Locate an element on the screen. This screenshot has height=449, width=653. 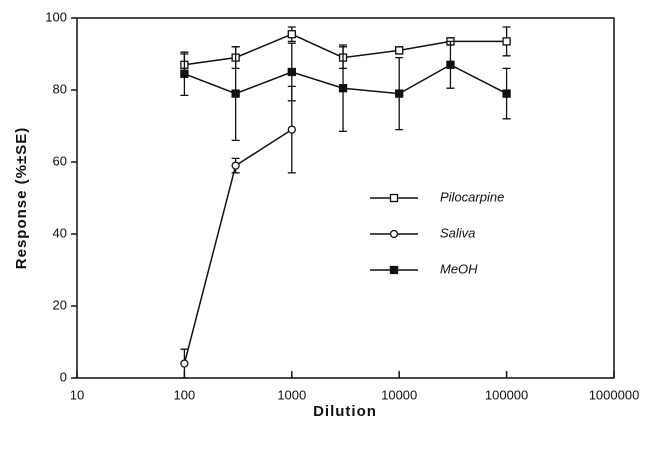
legend-label: Pilocarpine is located at coordinates (472, 196).